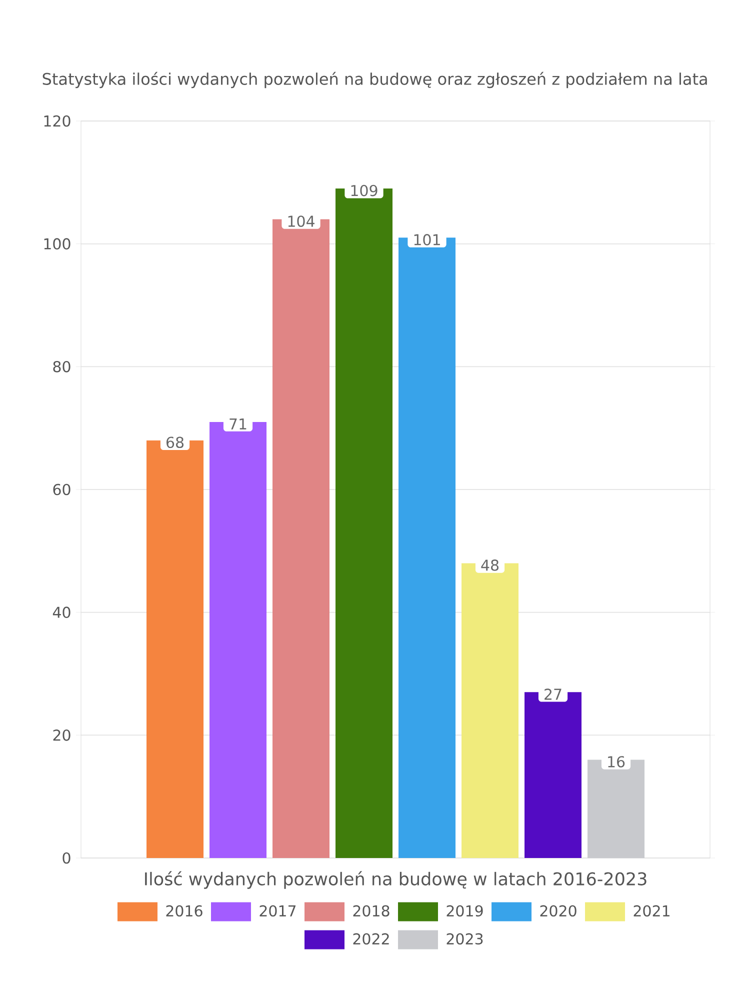 This screenshot has width=750, height=1000. What do you see at coordinates (558, 911) in the screenshot?
I see `legend-label: 2020` at bounding box center [558, 911].